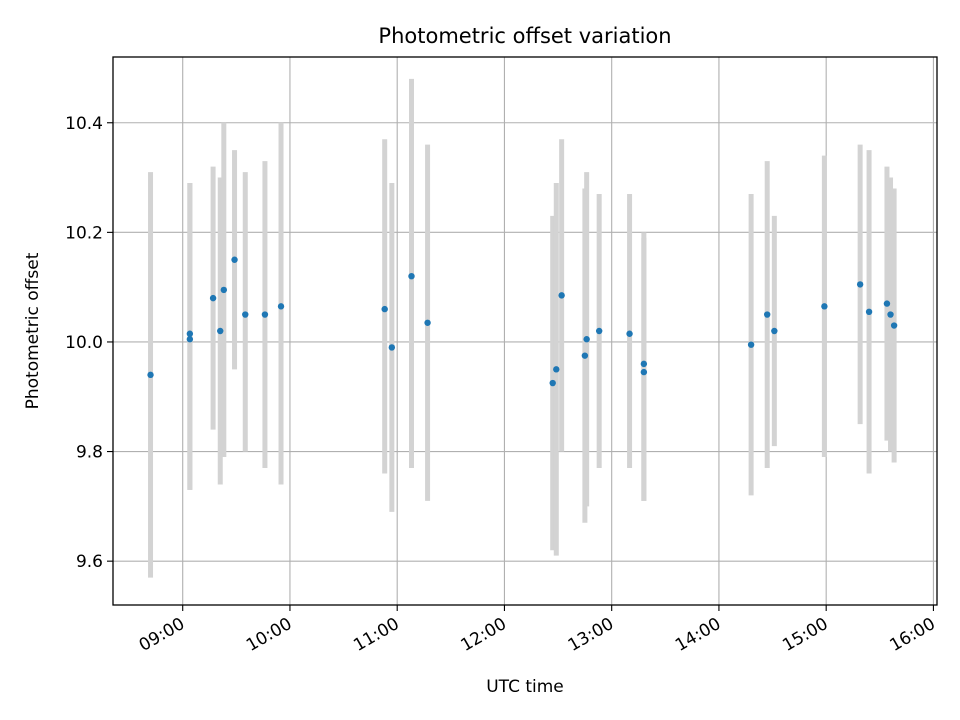 The image size is (960, 720). Describe the element at coordinates (524, 36) in the screenshot. I see `chart-title: Photometric offset variation` at that location.